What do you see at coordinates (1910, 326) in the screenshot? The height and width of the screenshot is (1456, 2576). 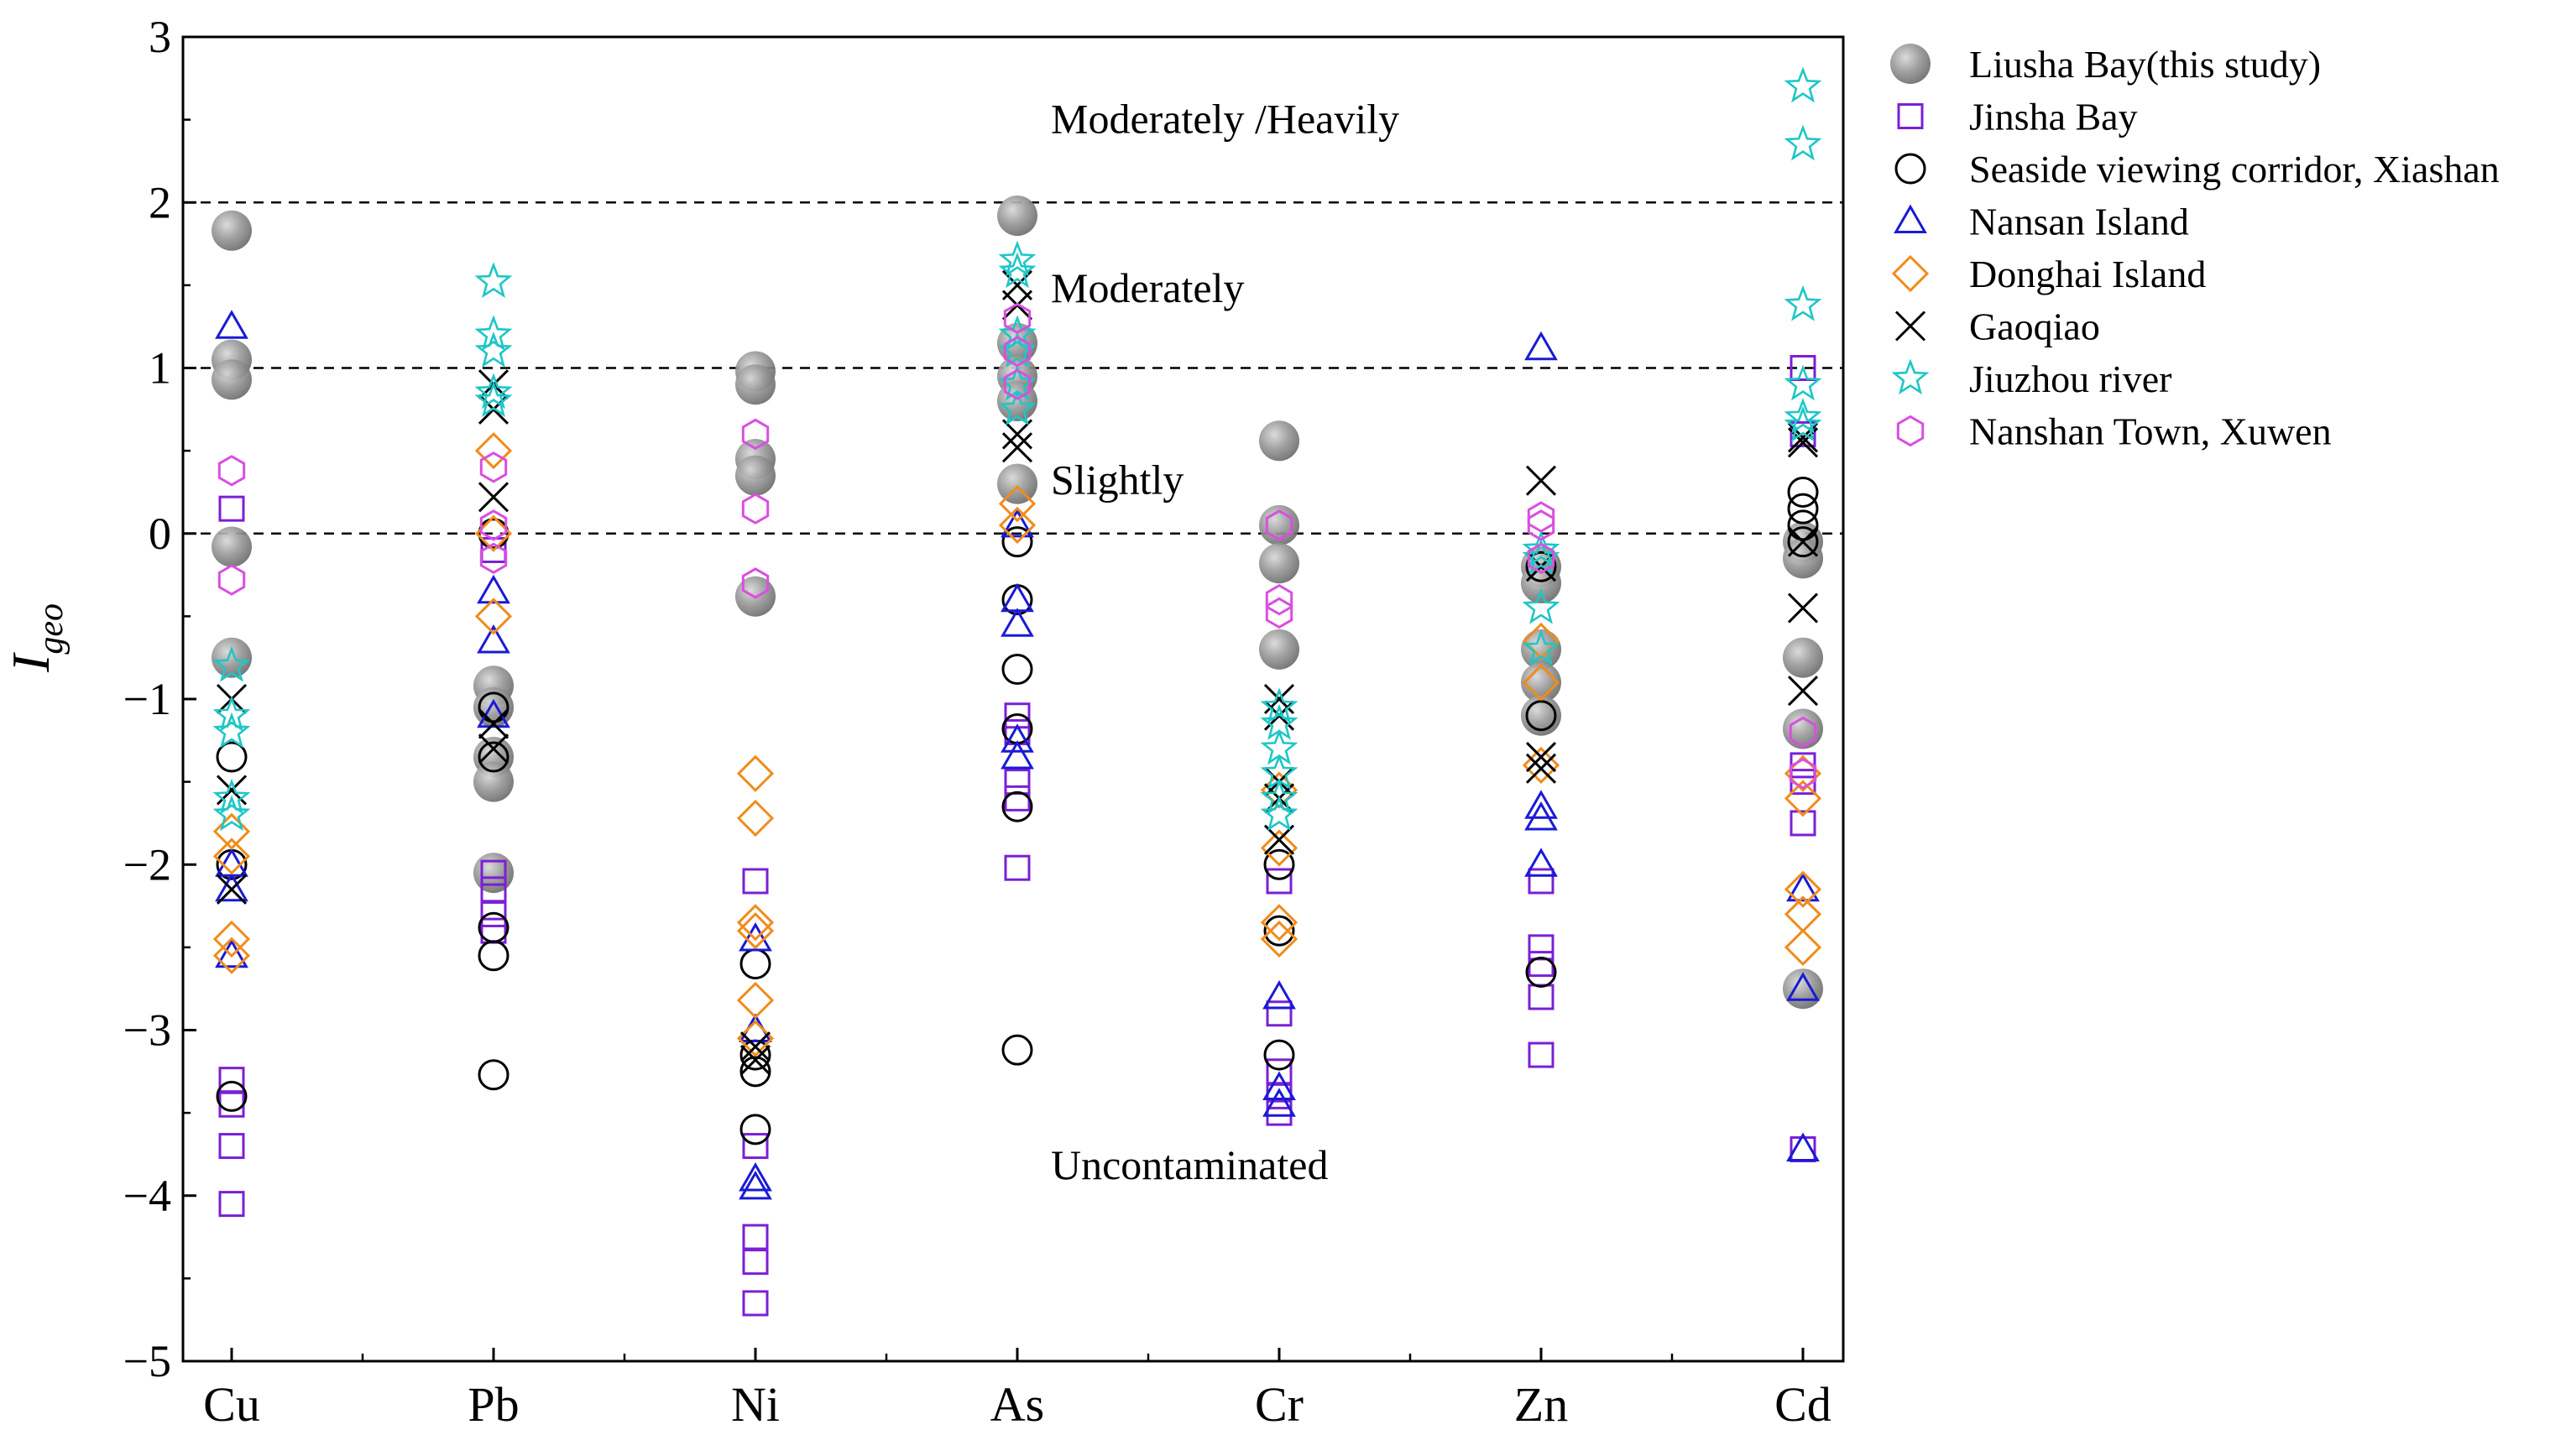 I see `legend-marker-x` at bounding box center [1910, 326].